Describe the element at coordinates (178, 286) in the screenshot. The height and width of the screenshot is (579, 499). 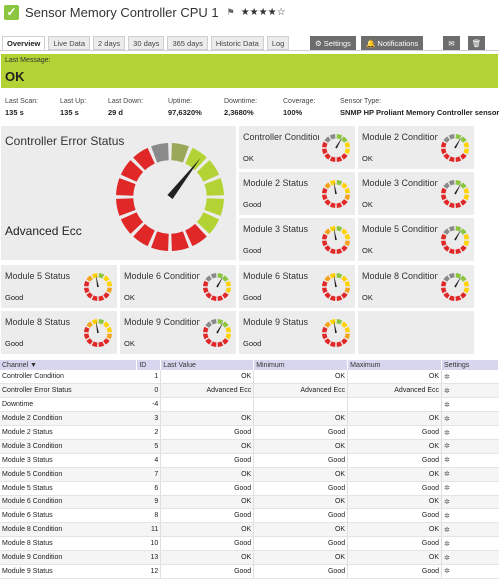
I see `gauge-tile: Module 6 Condition OK` at that location.